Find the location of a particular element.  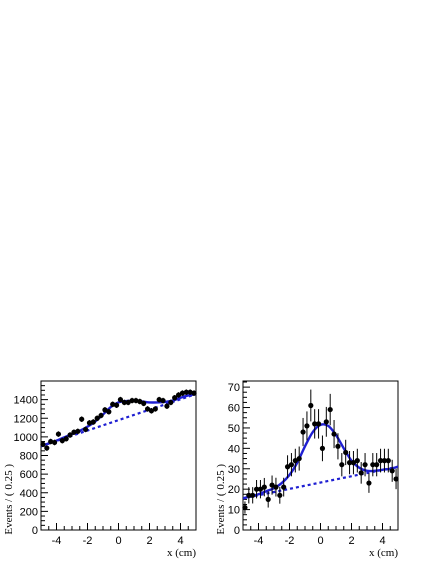

left-x-tick-label: 2 is located at coordinates (149, 541).